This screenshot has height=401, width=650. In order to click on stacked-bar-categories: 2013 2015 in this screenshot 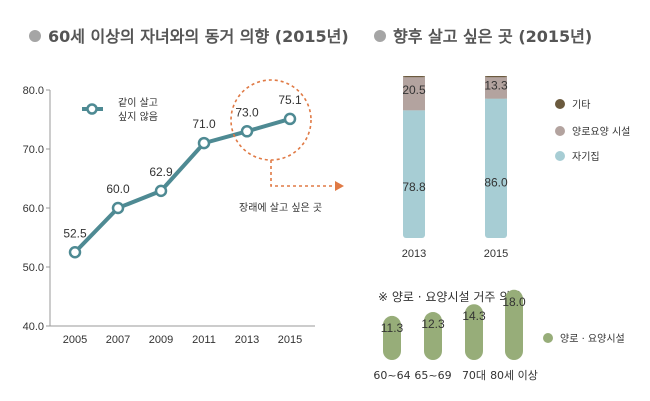, I will do `click(455, 254)`.